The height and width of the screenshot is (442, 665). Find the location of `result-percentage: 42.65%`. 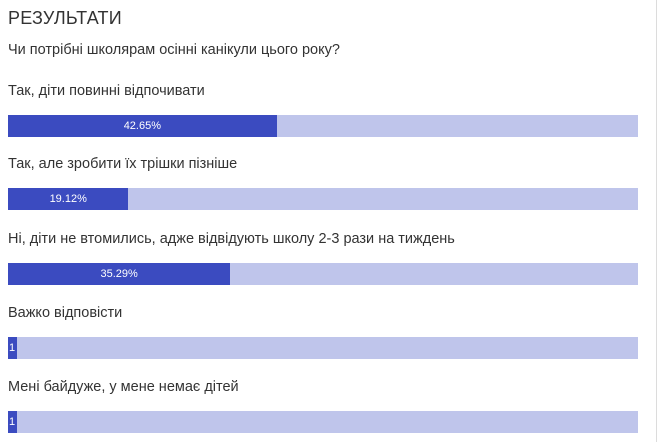

result-percentage: 42.65% is located at coordinates (142, 126).